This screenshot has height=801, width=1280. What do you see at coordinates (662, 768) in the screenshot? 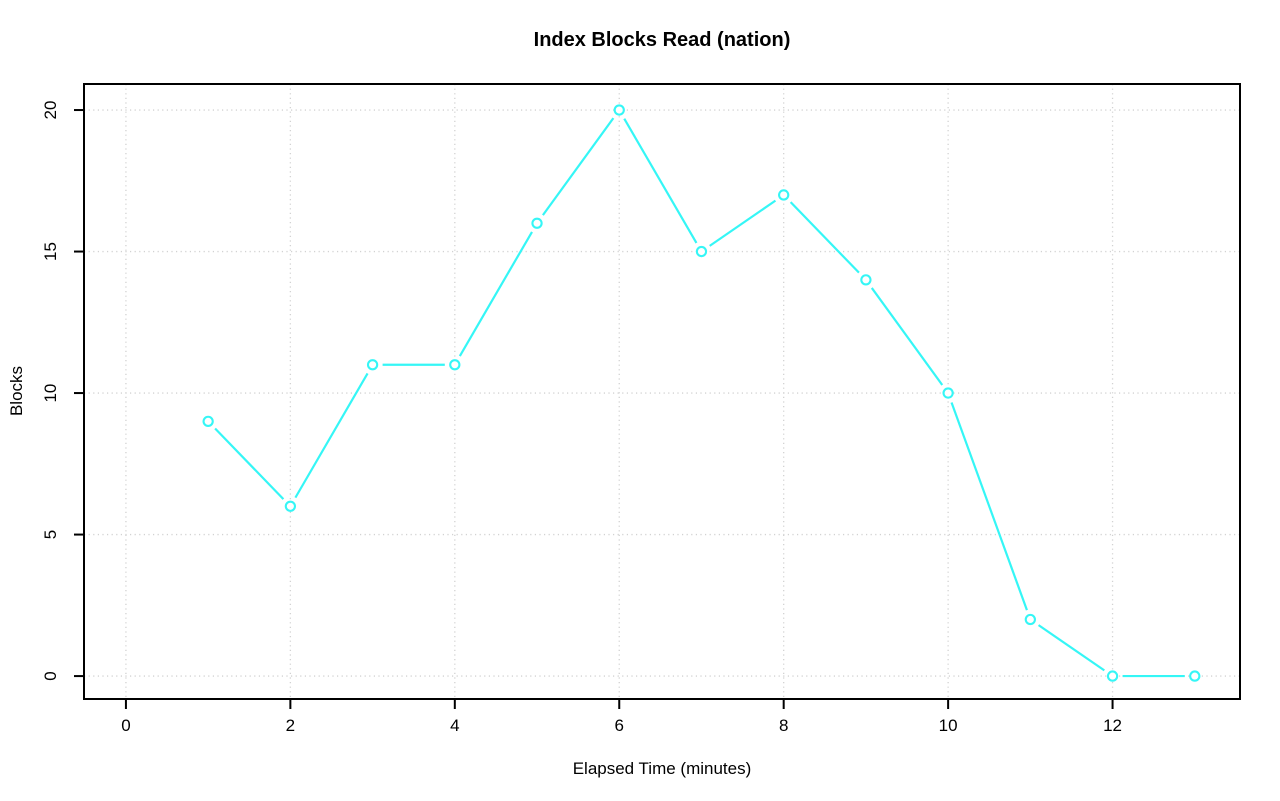
I see `x-axis-title: Elapsed Time (minutes)` at bounding box center [662, 768].